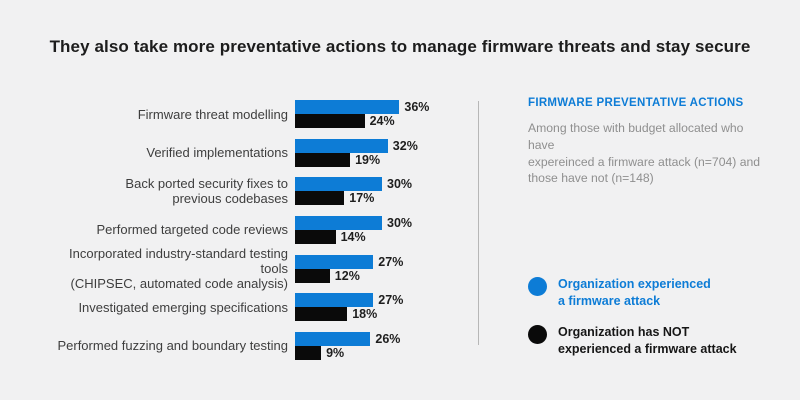 This screenshot has width=800, height=400. What do you see at coordinates (347, 352) in the screenshot?
I see `bar-line-not-experienced: 9%` at bounding box center [347, 352].